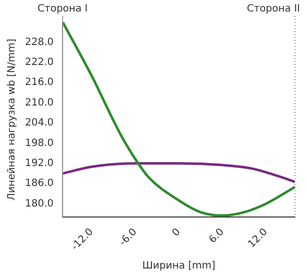 The image size is (307, 276). What do you see at coordinates (39, 82) in the screenshot?
I see `y-tick-label: 216.0` at bounding box center [39, 82].